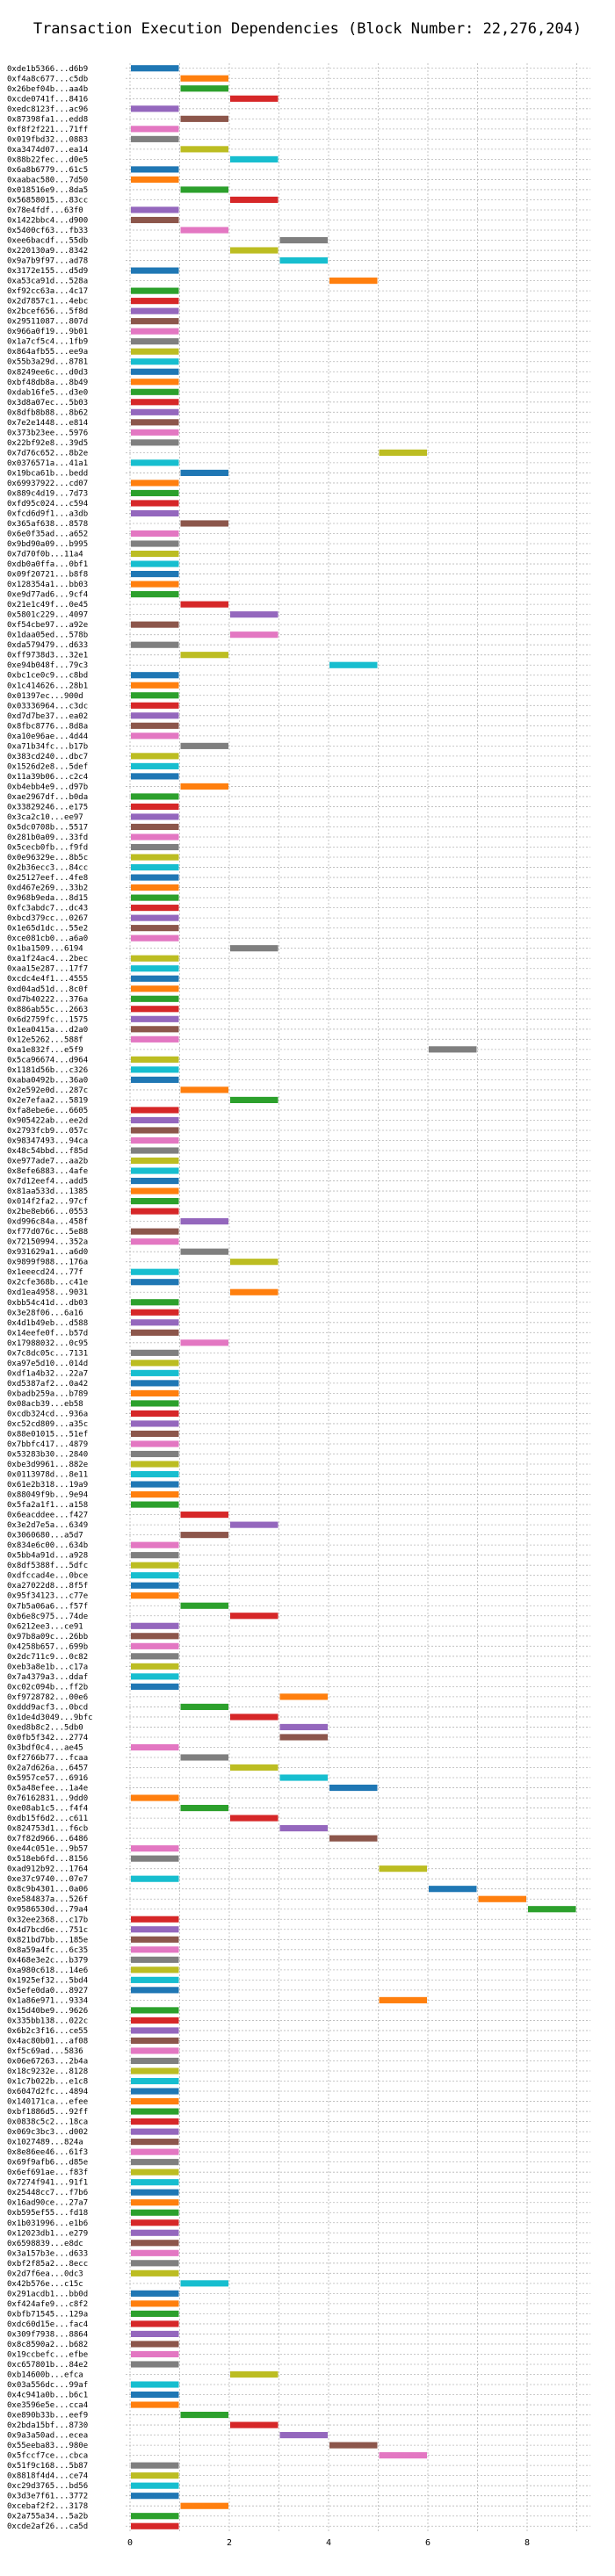 This screenshot has width=615, height=2576. Describe the element at coordinates (45, 1050) in the screenshot. I see `y-tick-label: 0xa1e832f...e5f9` at that location.